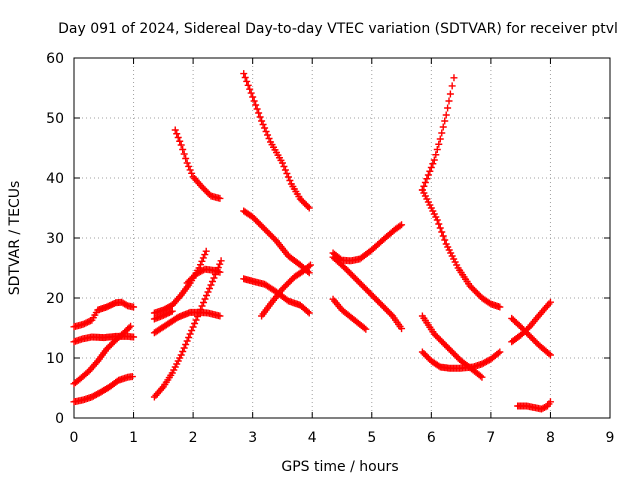  I want to click on y-tick-label: 50, so click(55, 119).